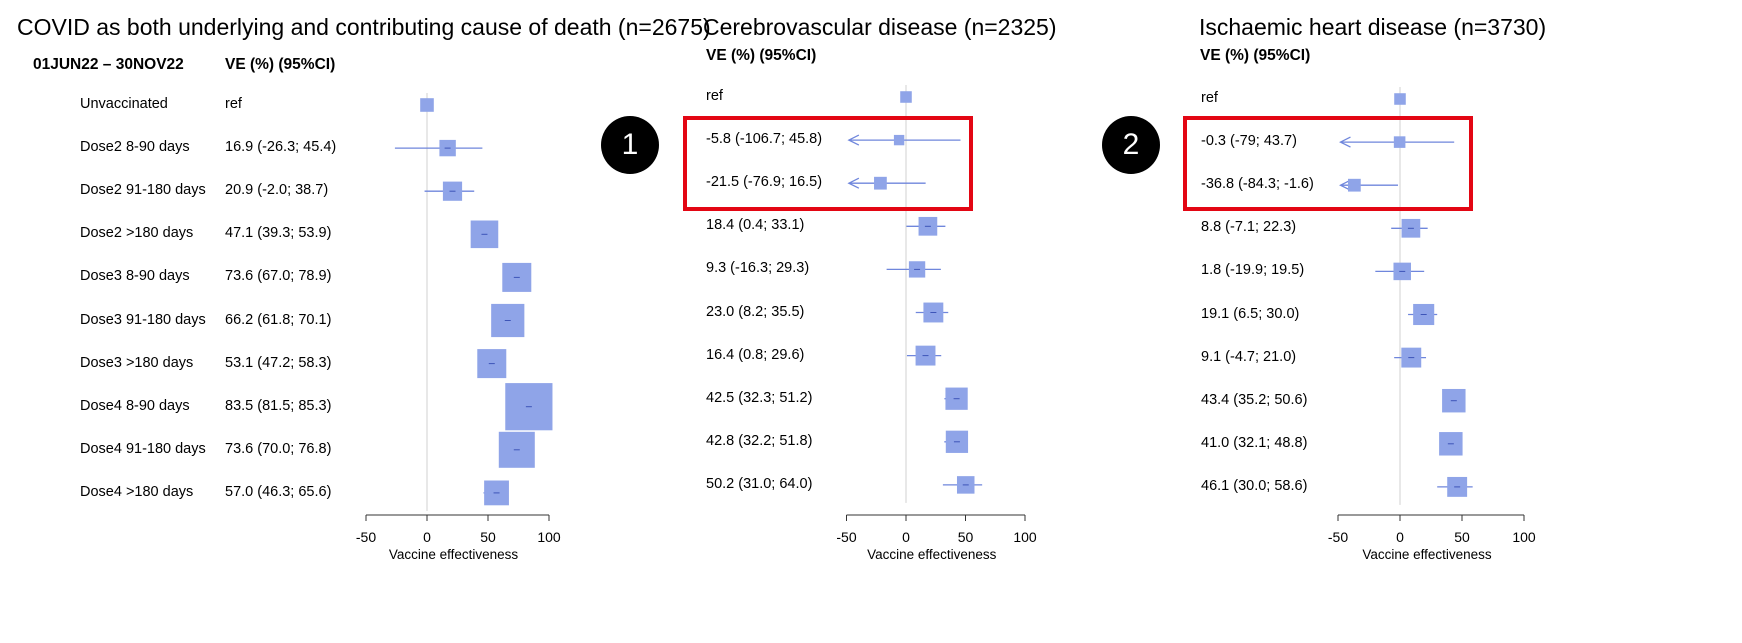 The image size is (1742, 643). I want to click on ve-value: 73.6 (67.0; 78.9), so click(278, 276).